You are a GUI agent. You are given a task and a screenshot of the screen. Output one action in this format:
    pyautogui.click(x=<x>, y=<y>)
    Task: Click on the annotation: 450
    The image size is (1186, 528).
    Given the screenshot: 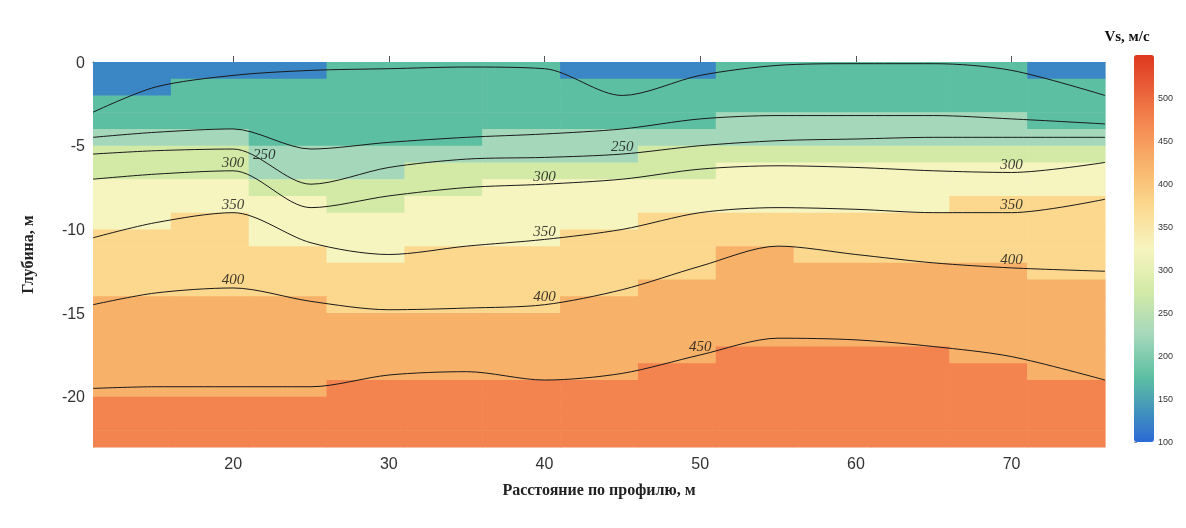 What is the action you would take?
    pyautogui.click(x=700, y=346)
    